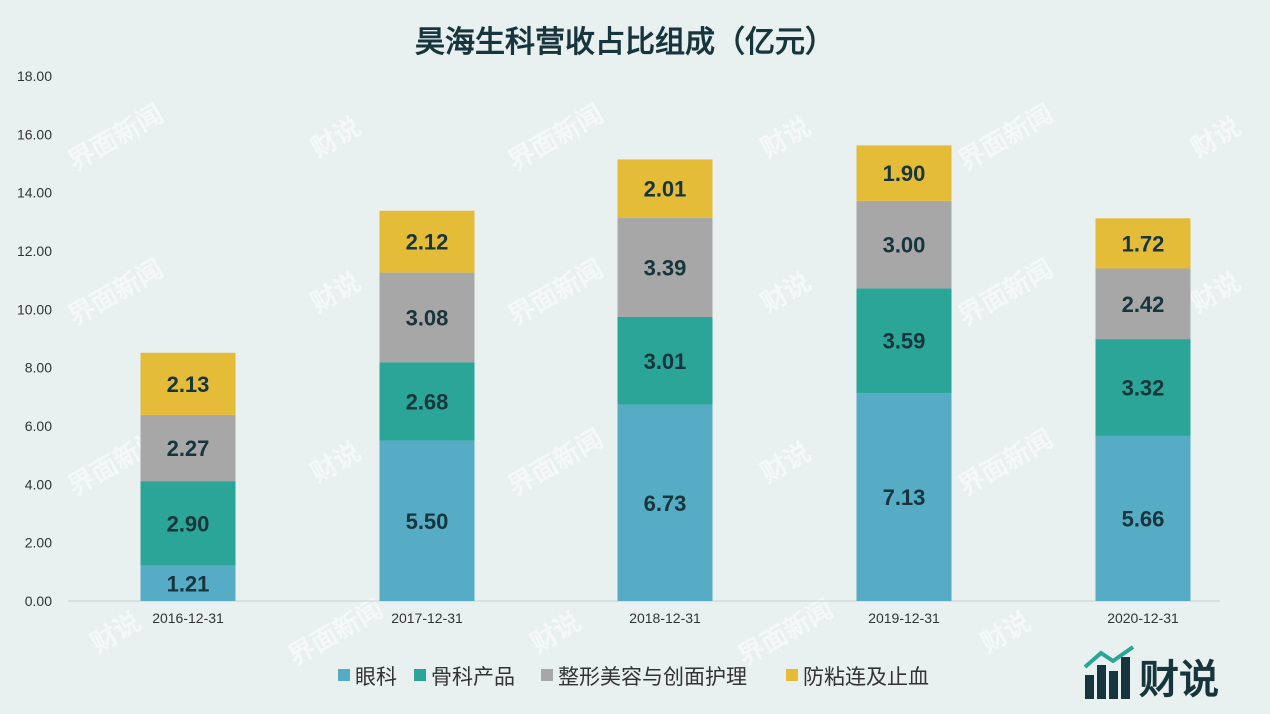  Describe the element at coordinates (34, 251) in the screenshot. I see `y-tick-label: 12.00` at that location.